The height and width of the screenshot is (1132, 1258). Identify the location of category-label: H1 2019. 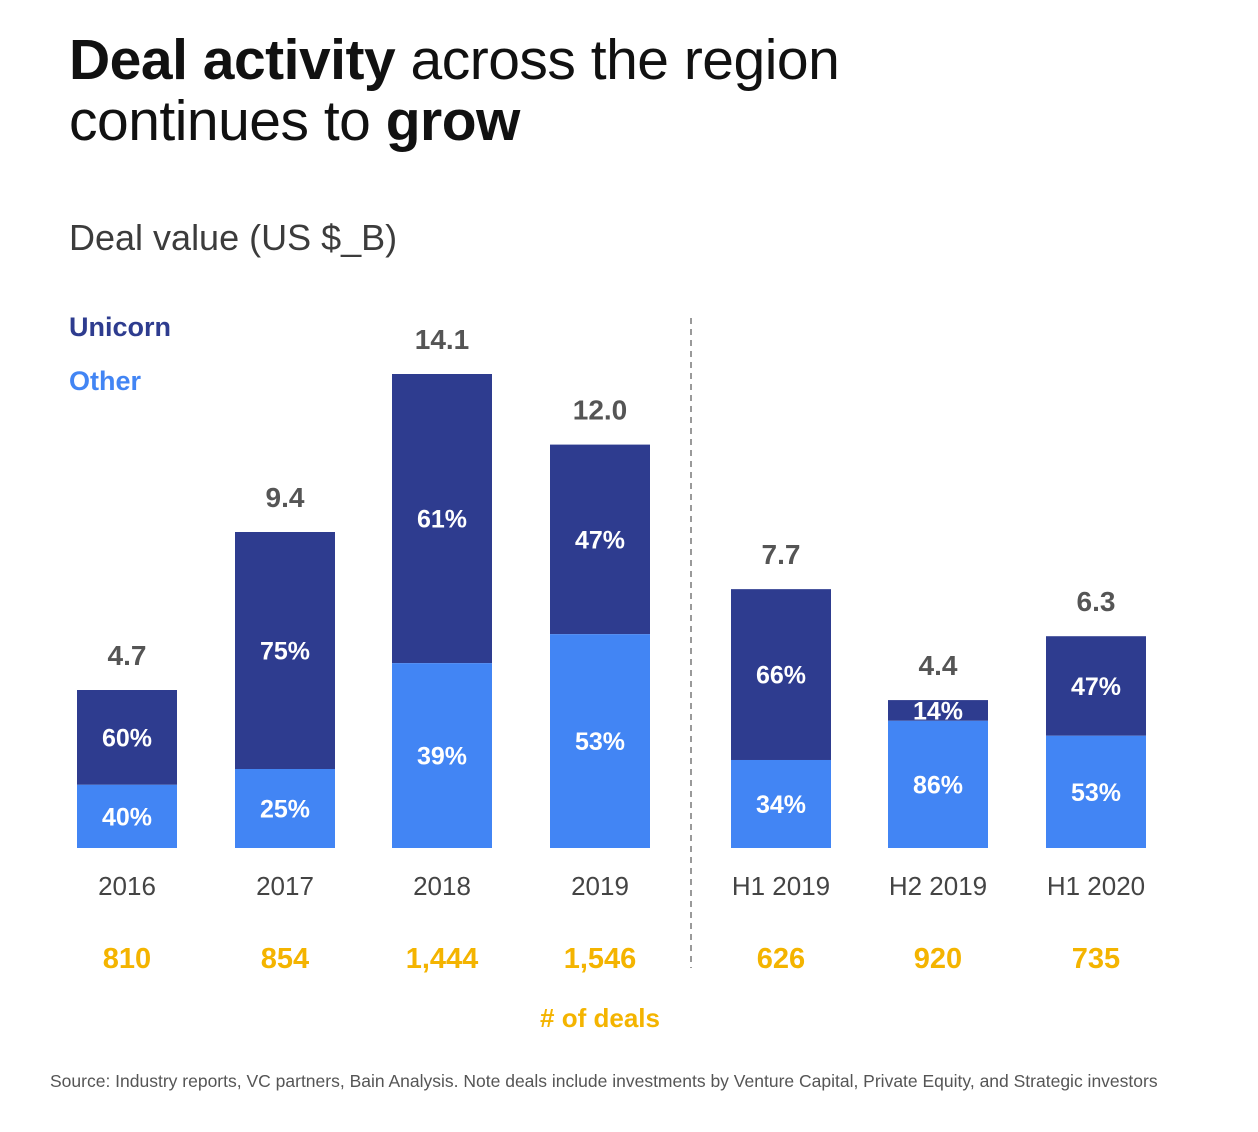
(781, 886).